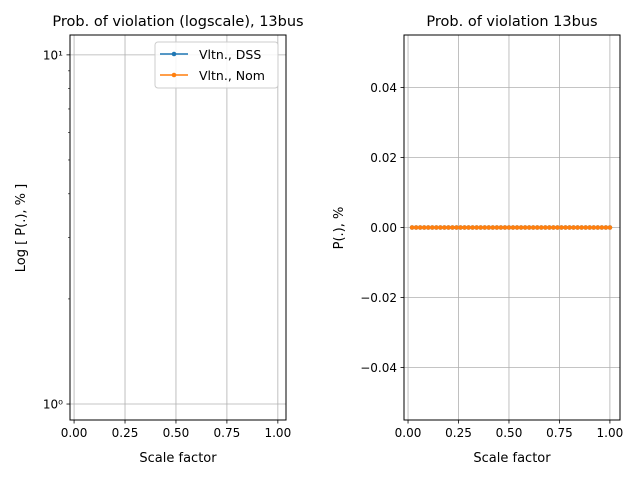  Describe the element at coordinates (512, 458) in the screenshot. I see `chart-right-xlabel: Scale factor` at that location.